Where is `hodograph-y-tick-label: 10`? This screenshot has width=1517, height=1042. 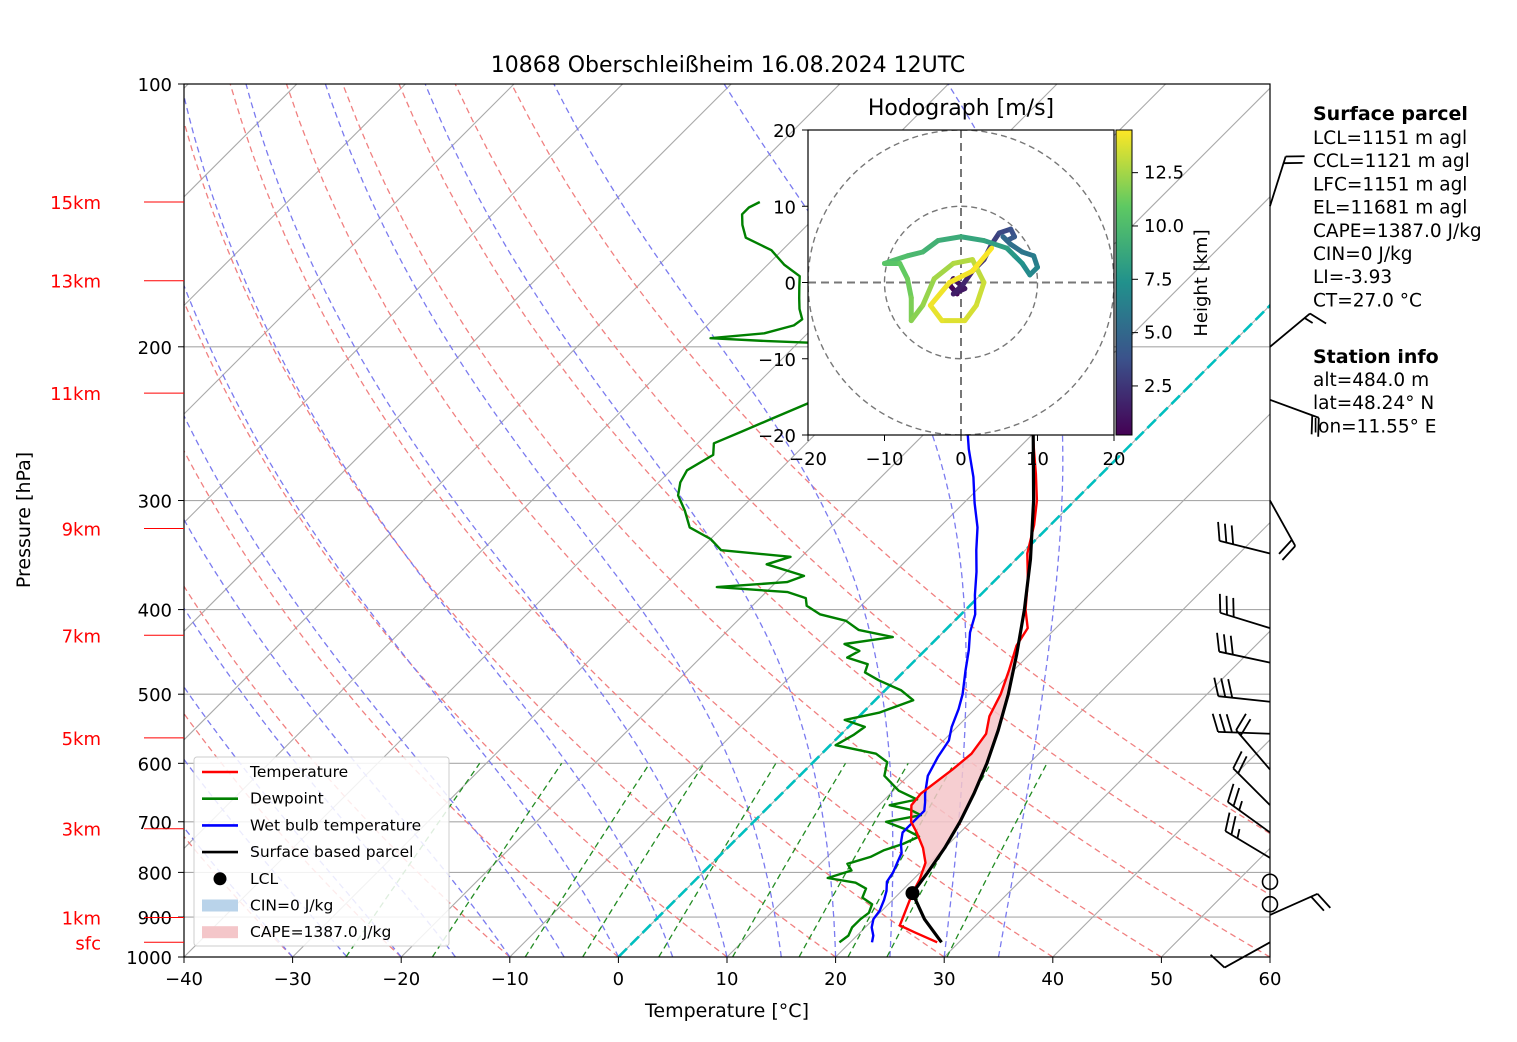 hodograph-y-tick-label: 10 is located at coordinates (784, 207).